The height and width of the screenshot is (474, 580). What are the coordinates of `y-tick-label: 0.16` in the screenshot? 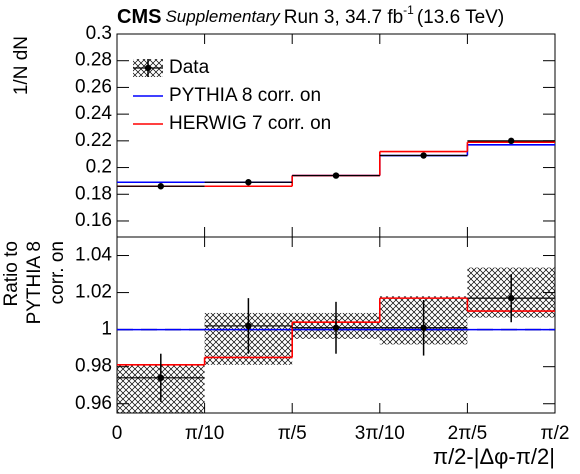 It's located at (93, 220).